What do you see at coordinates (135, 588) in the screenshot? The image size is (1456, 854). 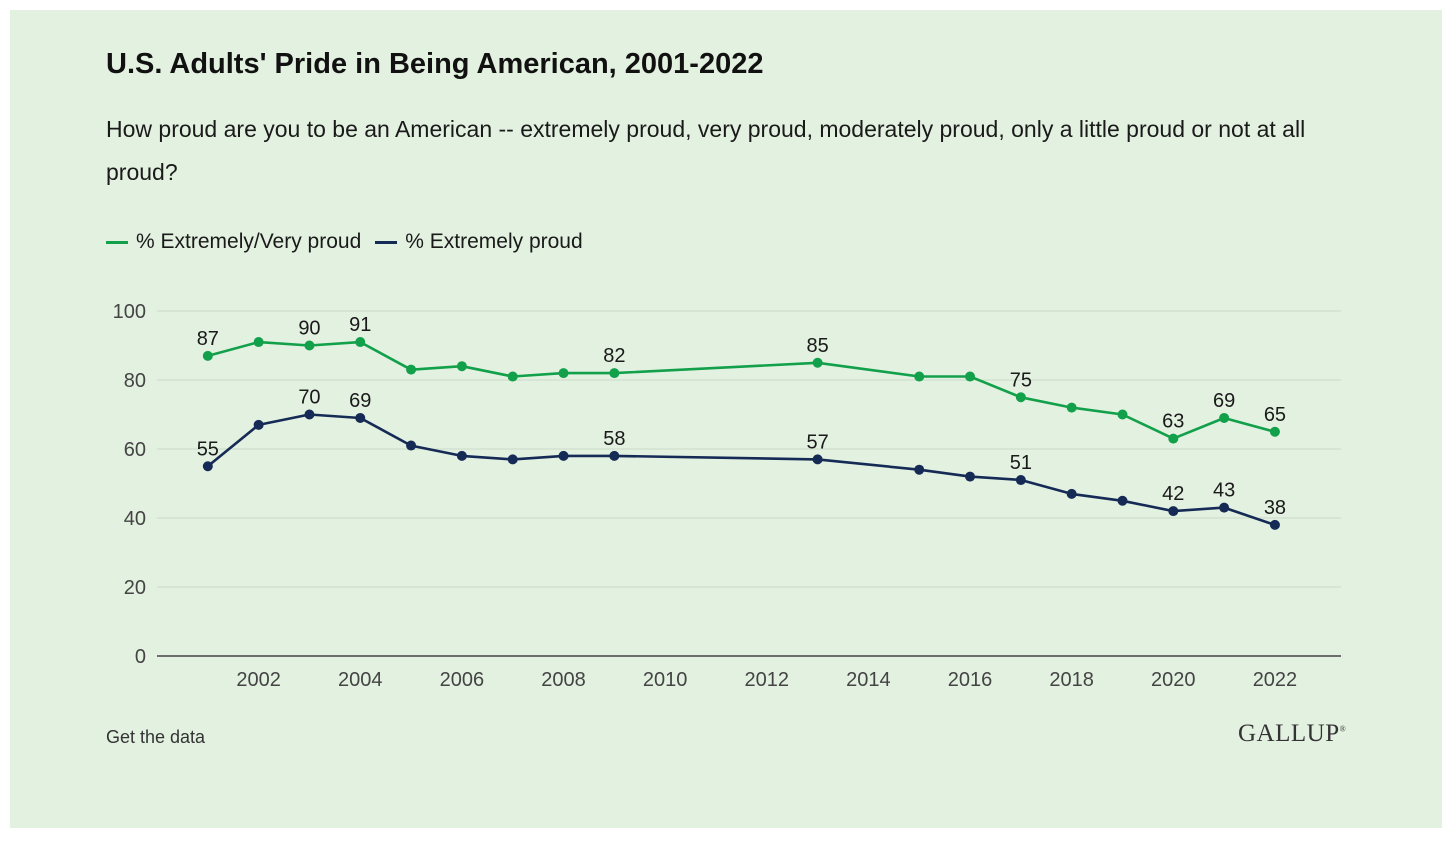 I see `y-tick-label: 20` at bounding box center [135, 588].